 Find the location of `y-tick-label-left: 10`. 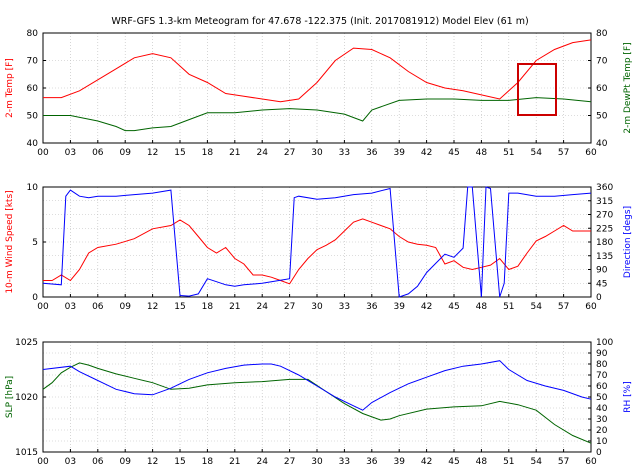

y-tick-label-left: 10 is located at coordinates (33, 188).